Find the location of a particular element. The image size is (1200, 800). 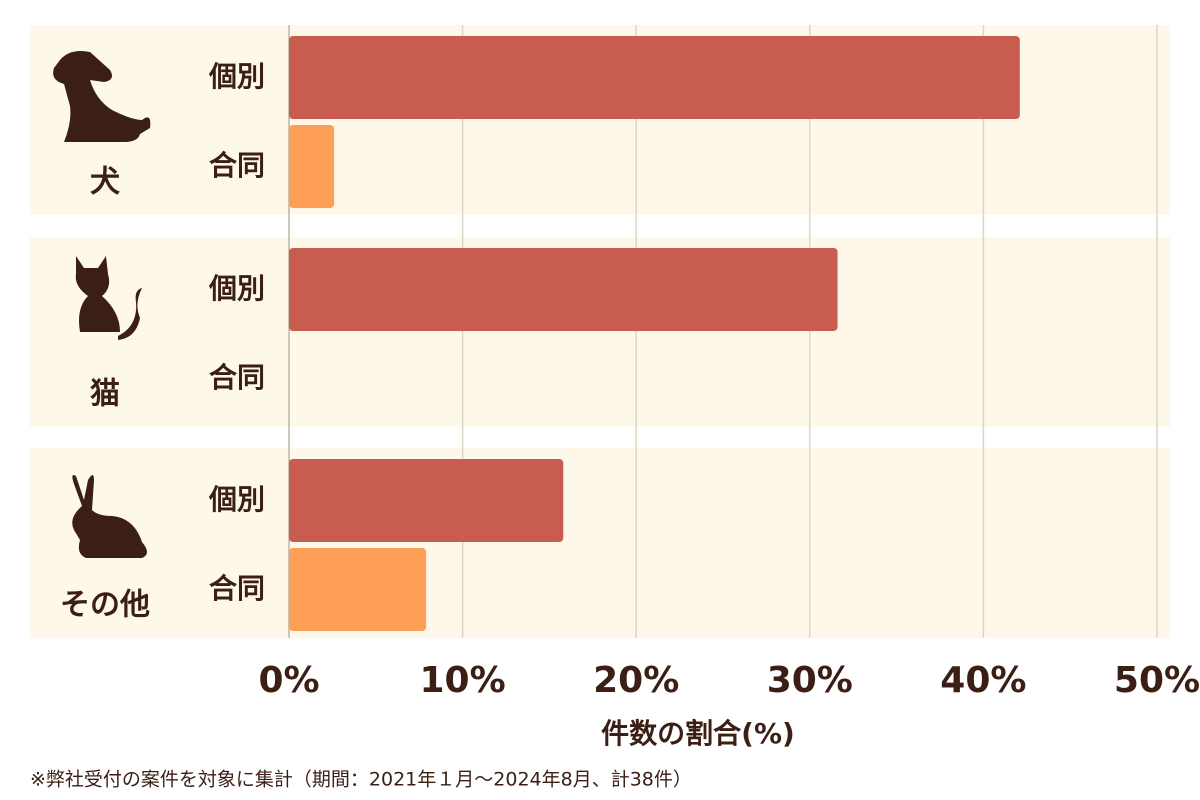

category-label: 犬 is located at coordinates (105, 182).